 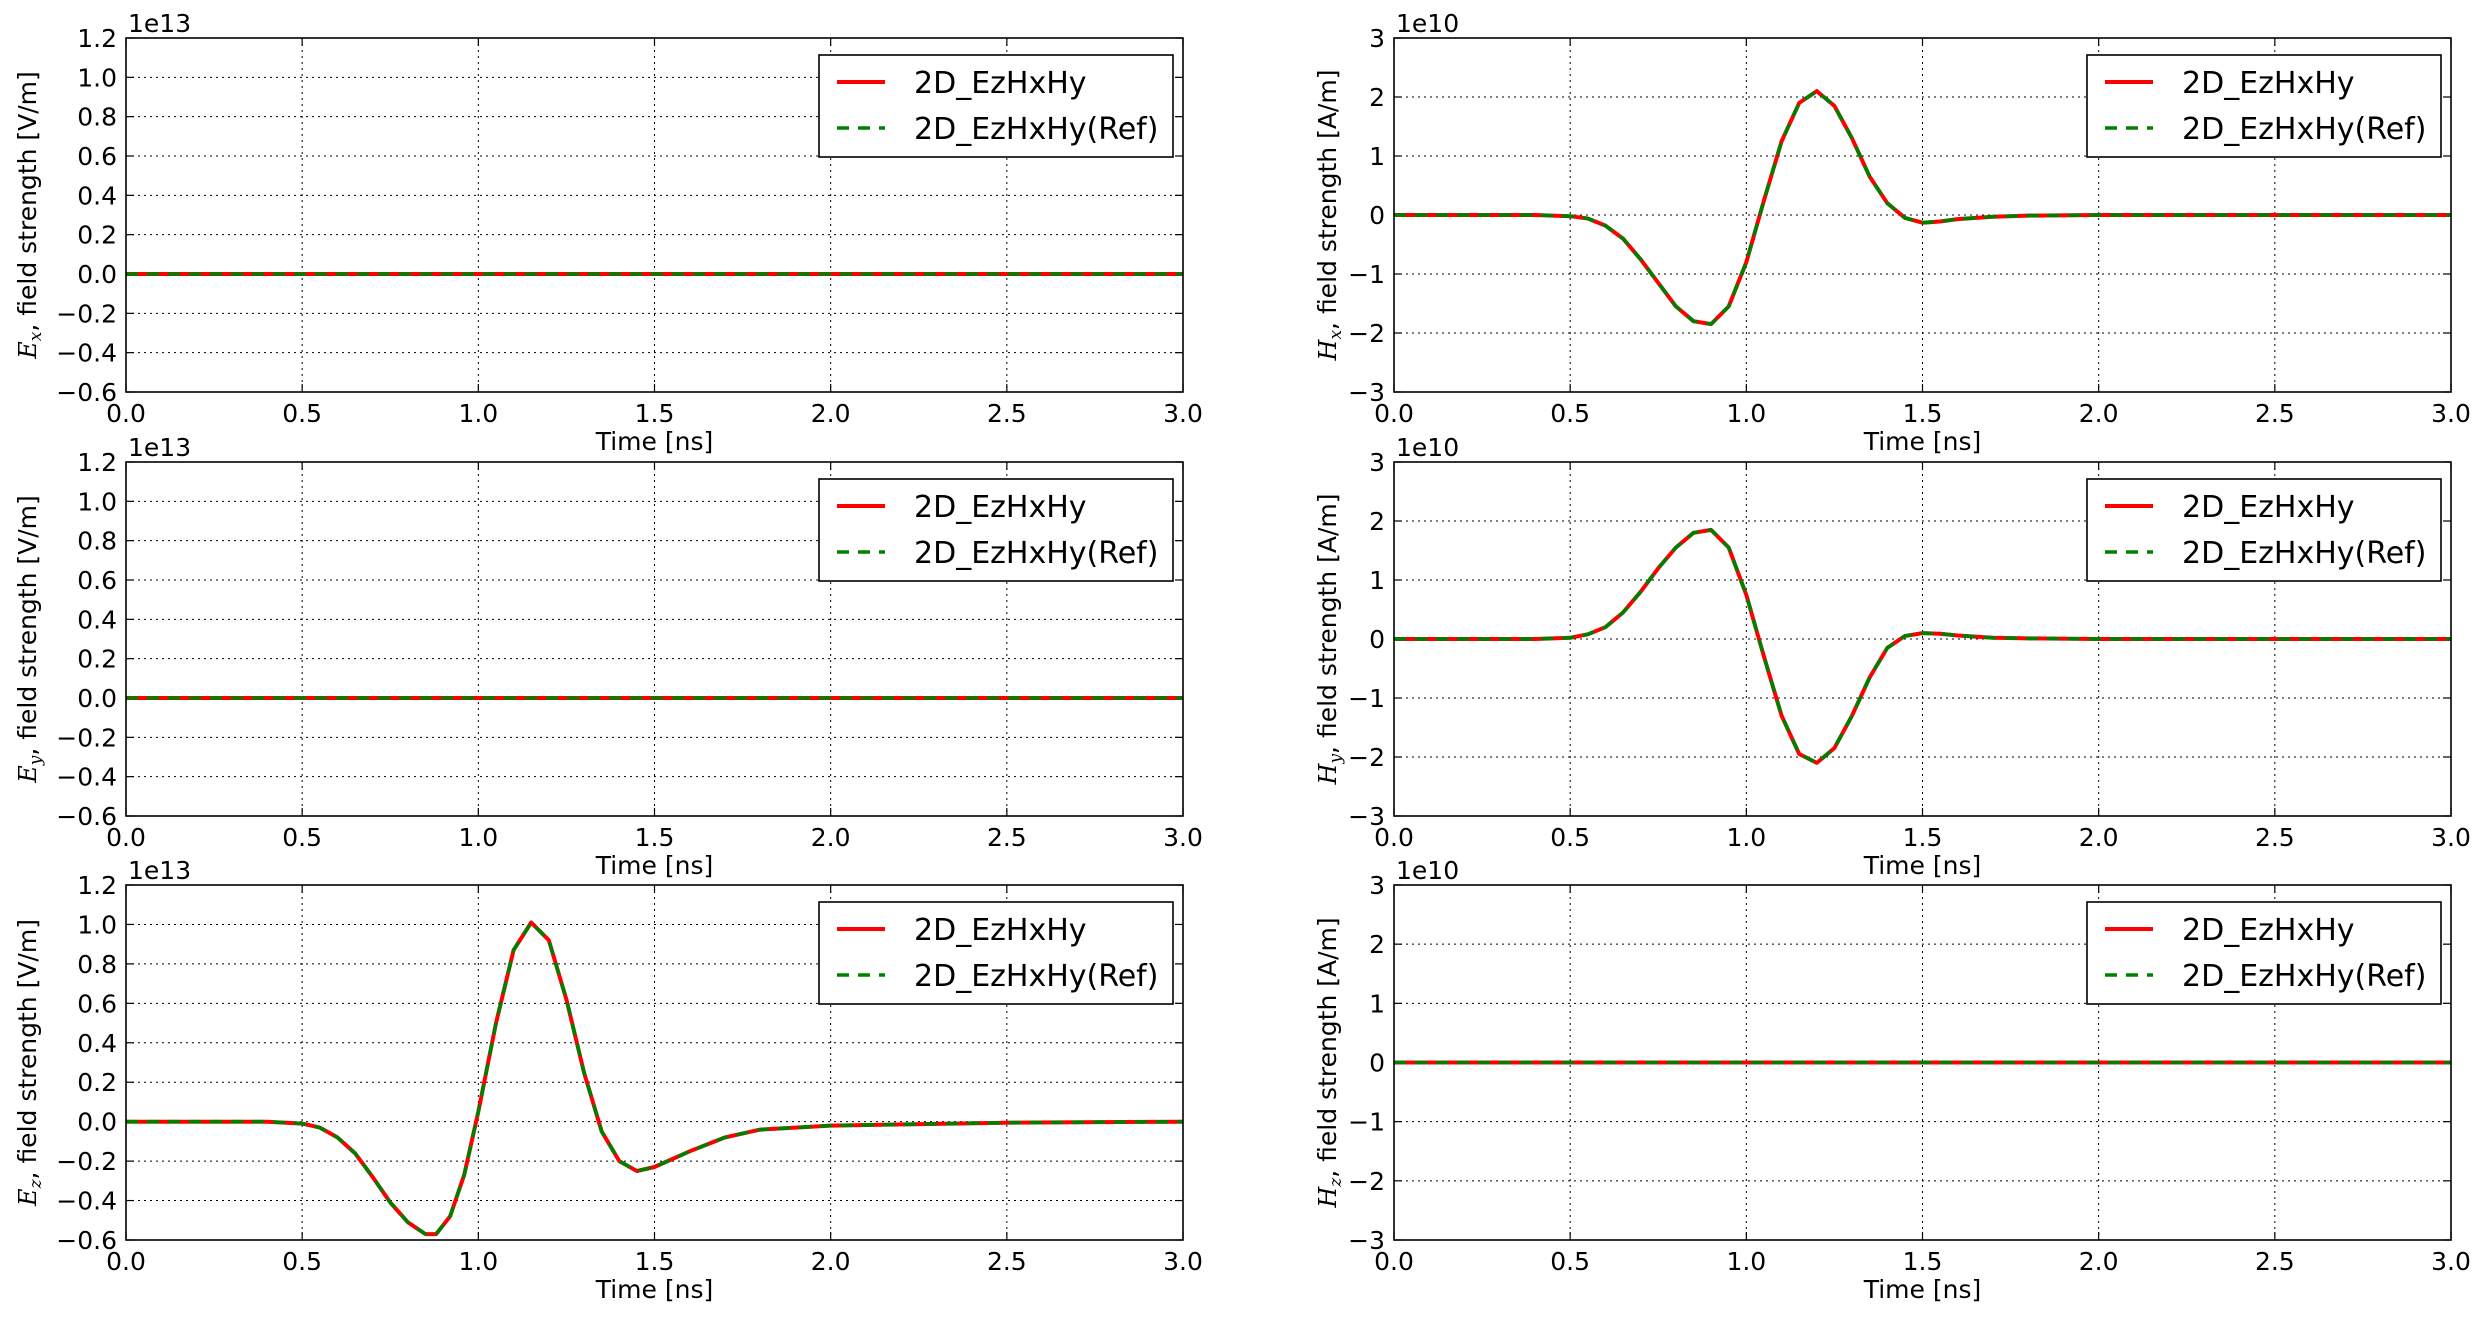 I want to click on y-axis-label-subscript: x, so click(x=36, y=336).